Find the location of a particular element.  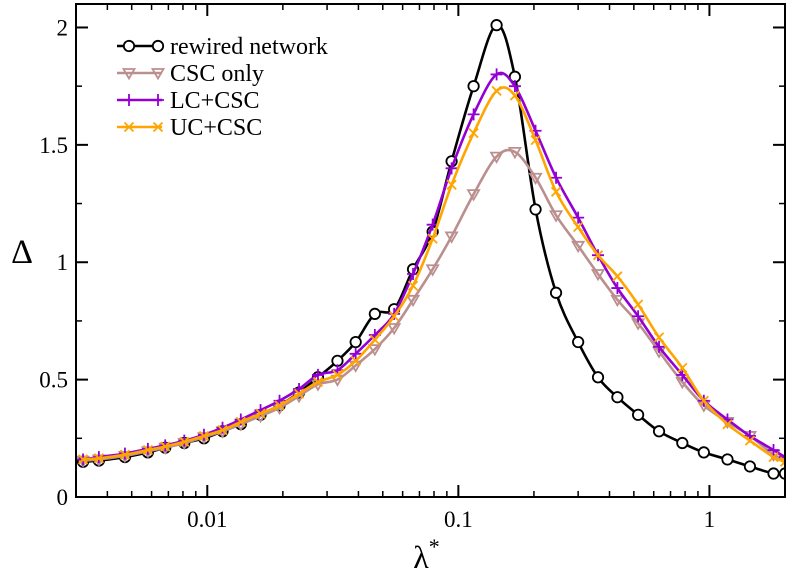

y-tick-label-1: 0.5 is located at coordinates (53, 380).